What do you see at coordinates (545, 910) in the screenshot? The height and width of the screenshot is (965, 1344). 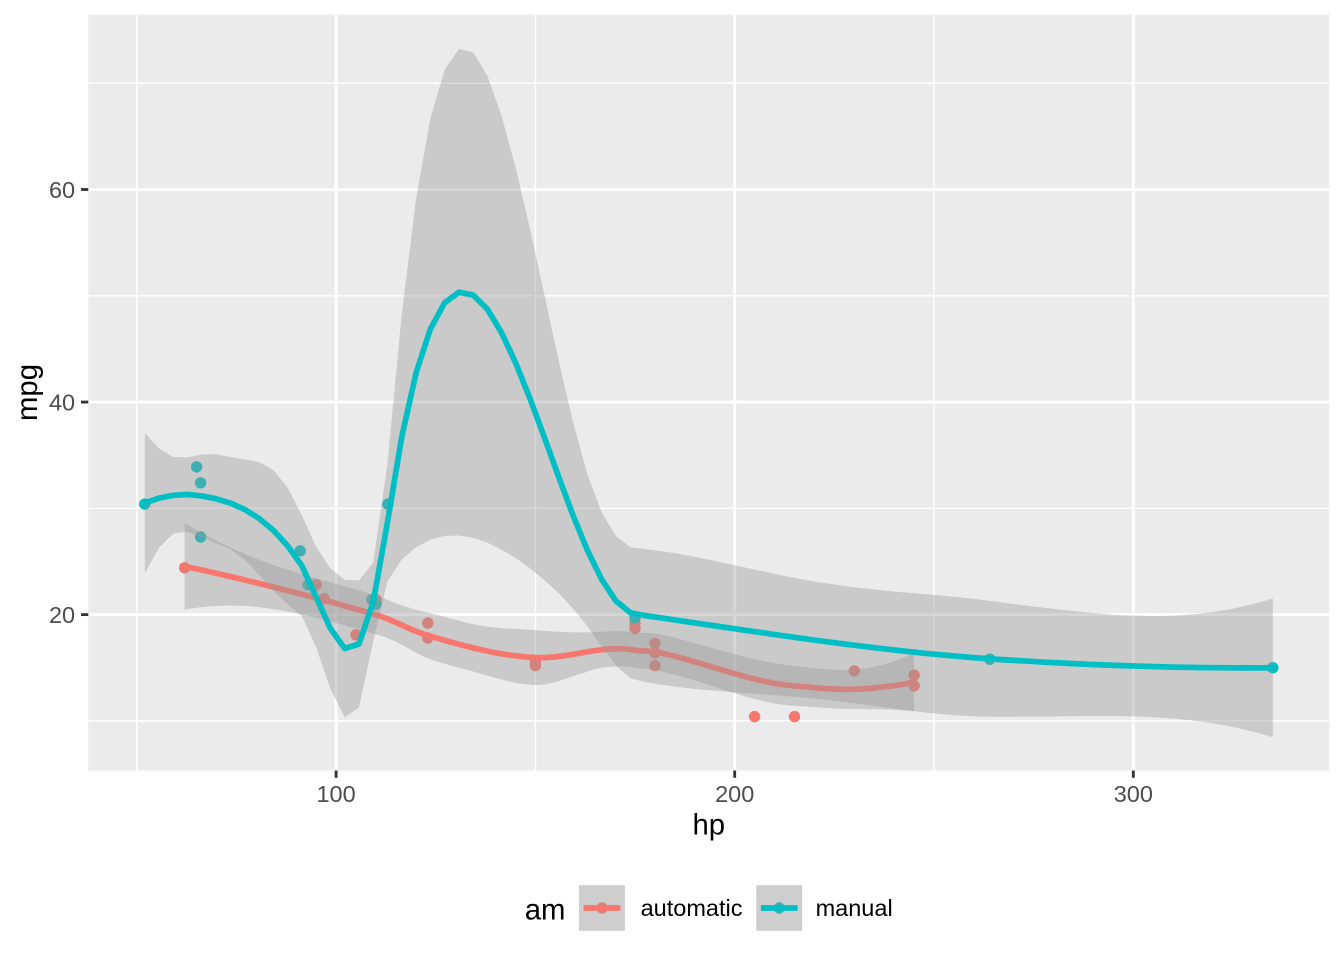 I see `svg-text: am` at bounding box center [545, 910].